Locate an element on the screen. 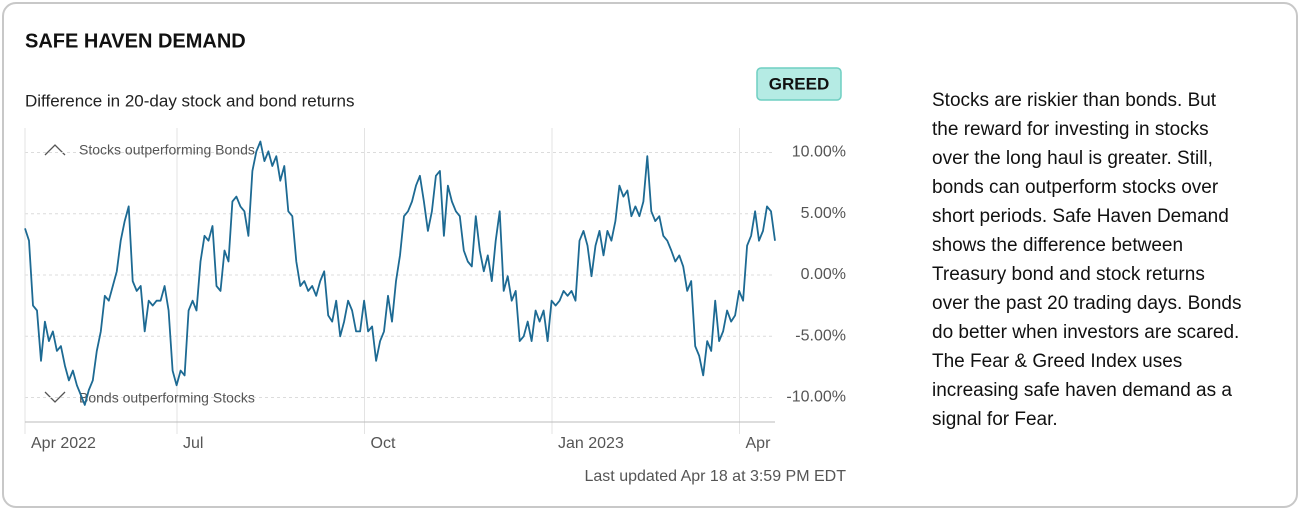 This screenshot has width=1300, height=510. y-tick-label: -10.00% is located at coordinates (816, 397).